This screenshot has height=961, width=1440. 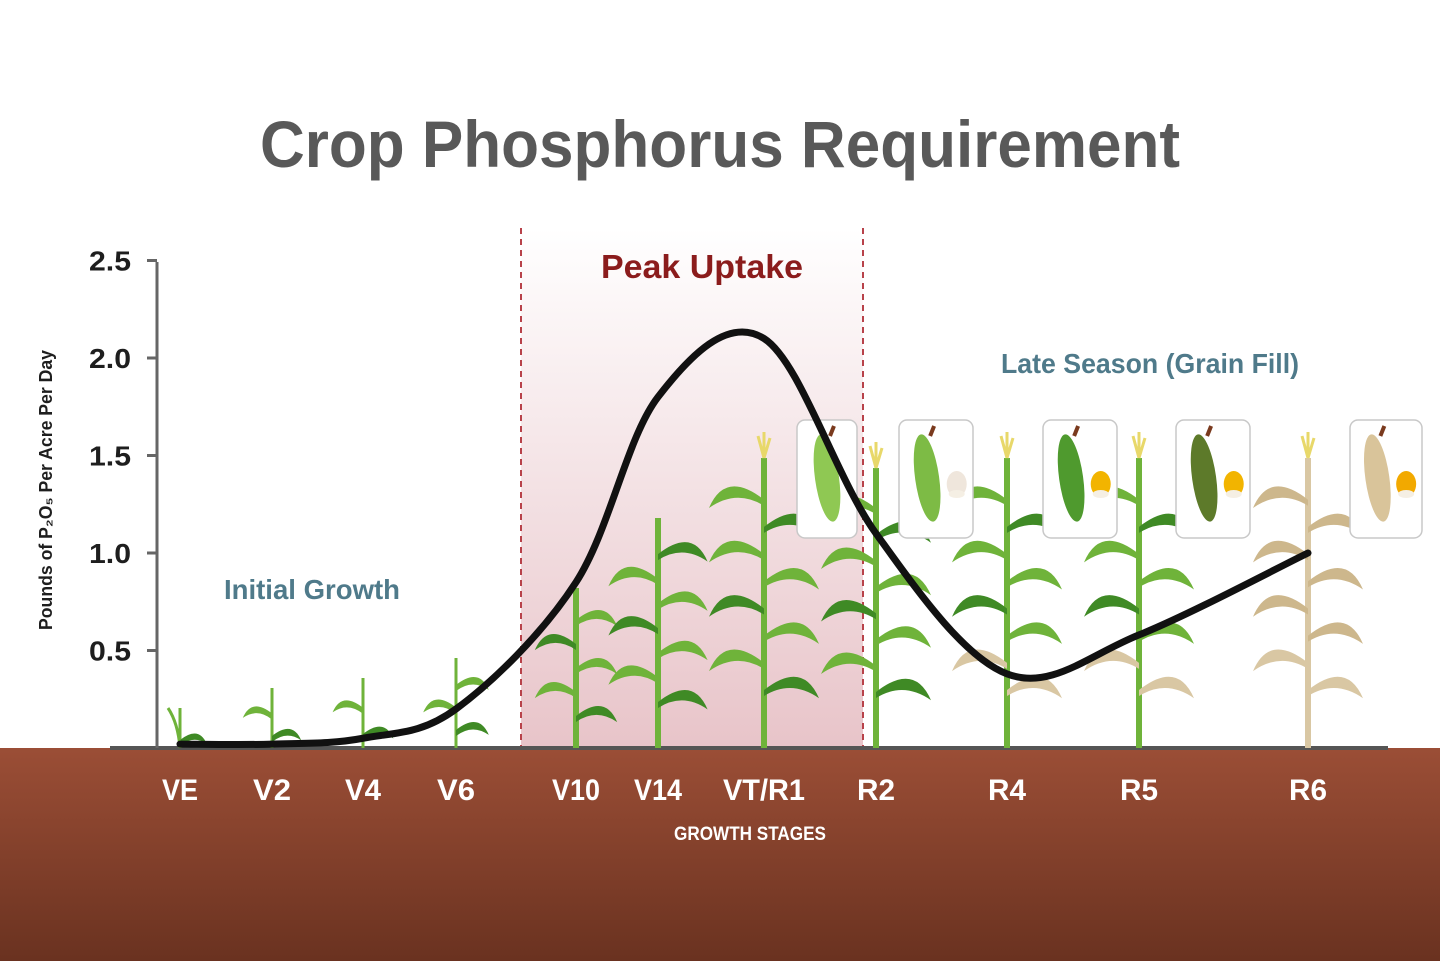 I want to click on corn-plant-v6, so click(x=456, y=703).